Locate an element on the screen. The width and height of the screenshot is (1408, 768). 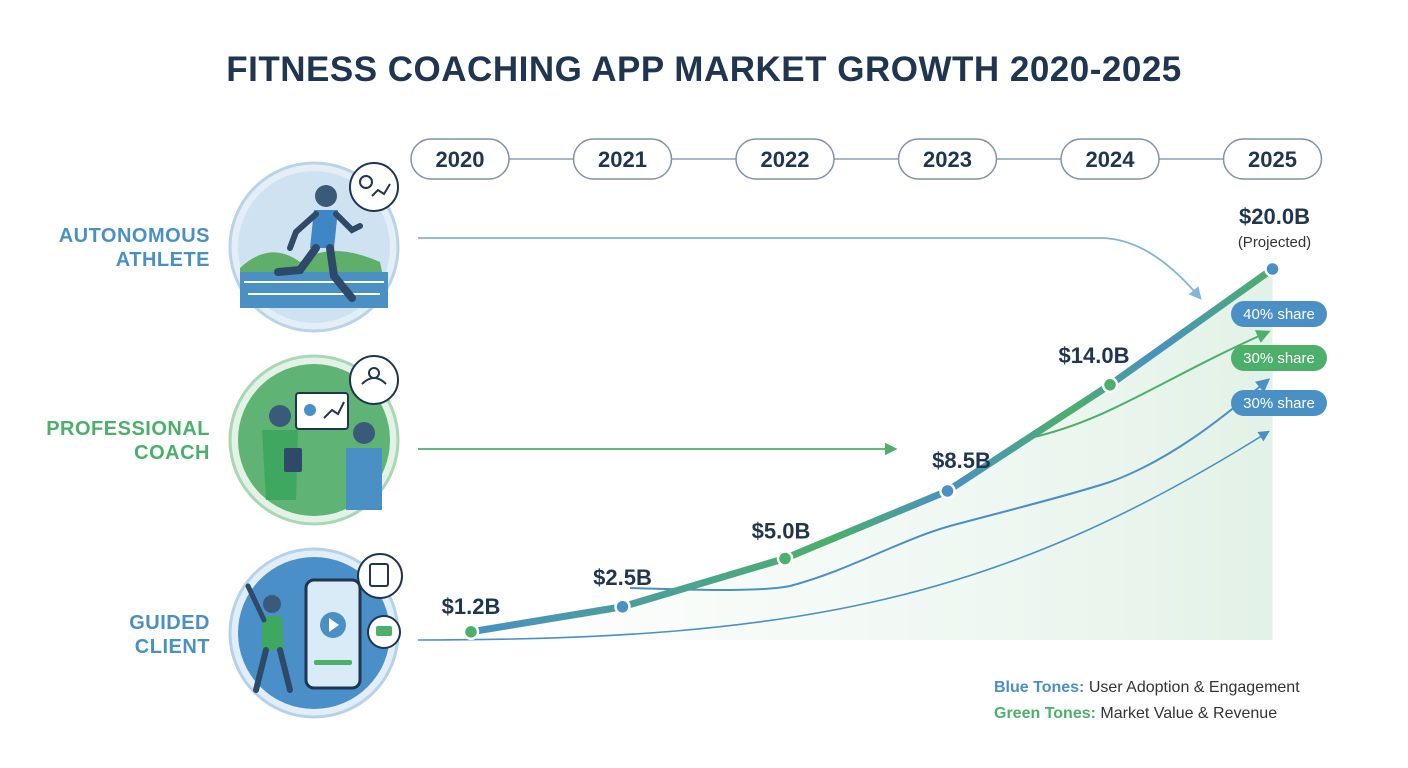
value-label: $20.0B is located at coordinates (1274, 216).